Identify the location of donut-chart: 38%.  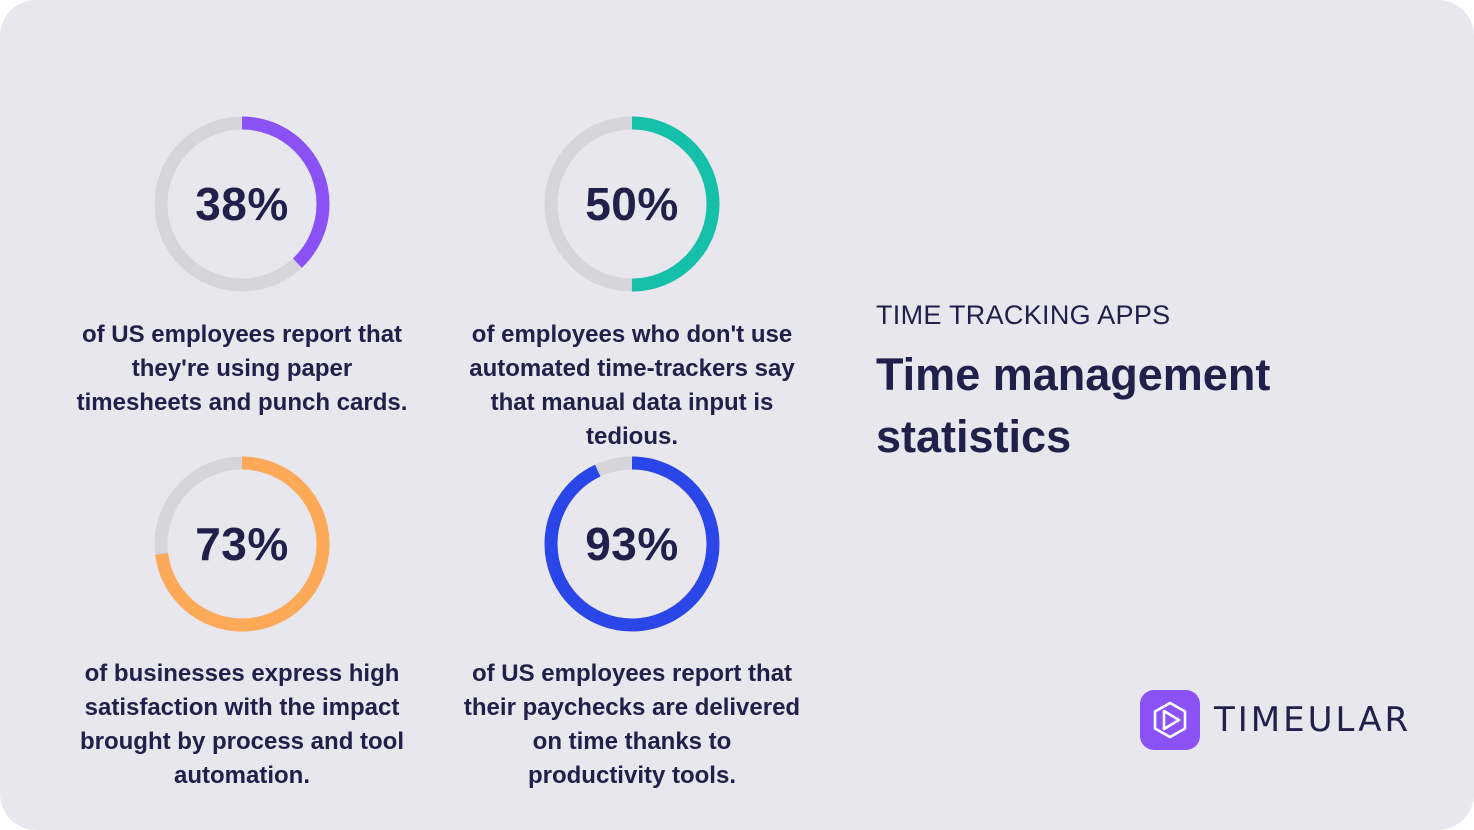
(242, 204).